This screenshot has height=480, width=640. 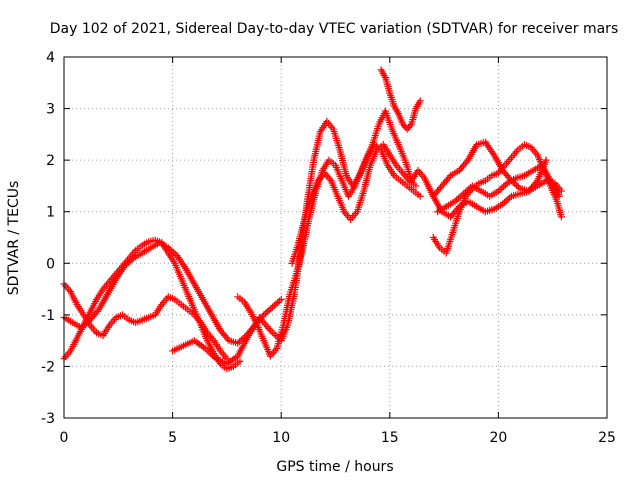 I want to click on y-tick-label: 3, so click(x=50, y=110).